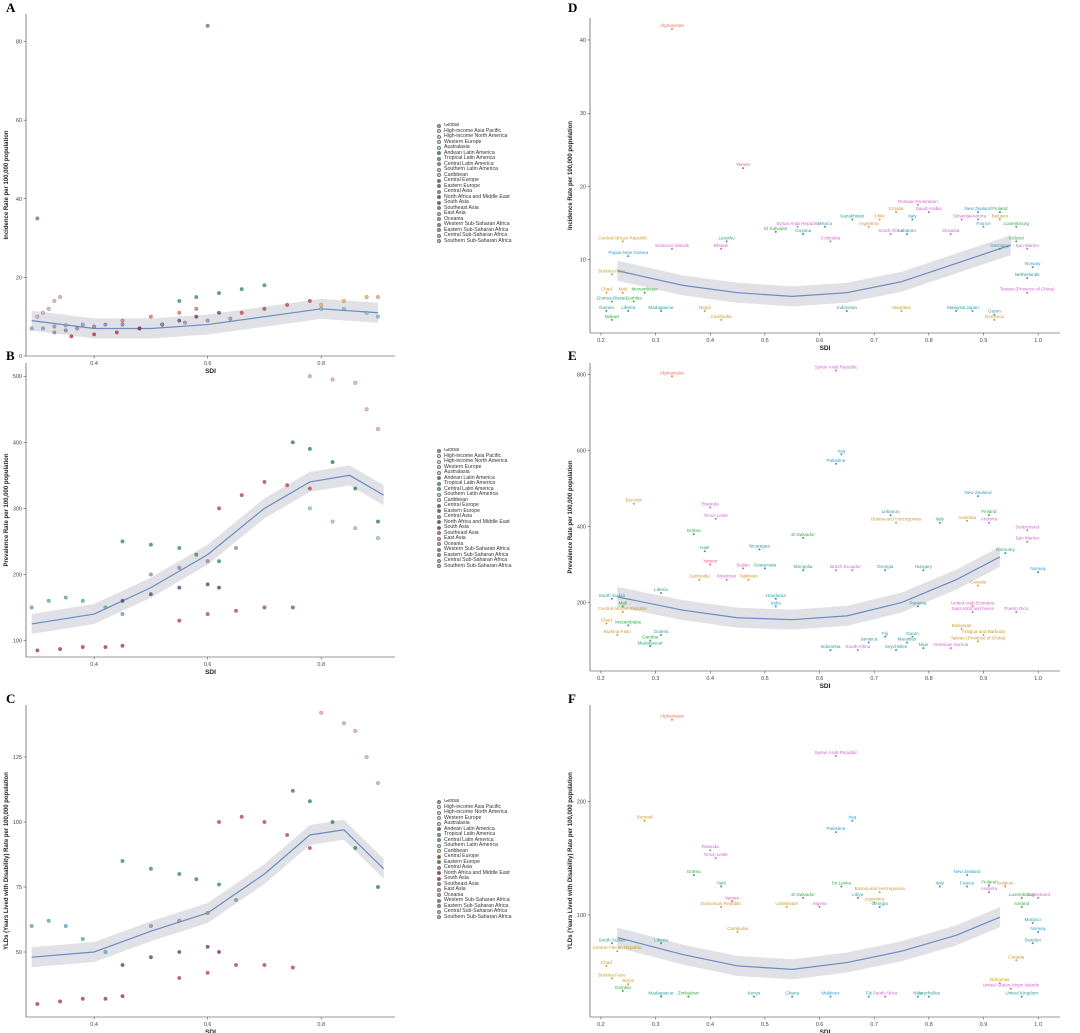 The height and width of the screenshot is (1033, 1080). Describe the element at coordinates (1038, 341) in the screenshot. I see `x-tick-label: 1.0` at that location.